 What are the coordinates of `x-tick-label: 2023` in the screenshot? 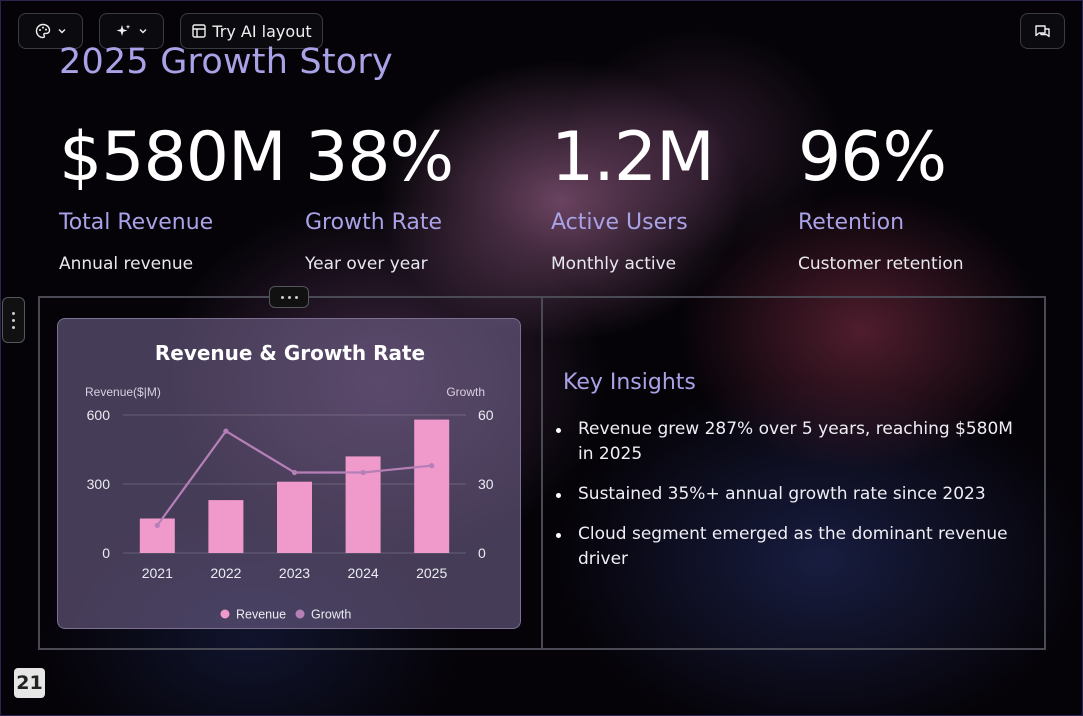 It's located at (294, 573).